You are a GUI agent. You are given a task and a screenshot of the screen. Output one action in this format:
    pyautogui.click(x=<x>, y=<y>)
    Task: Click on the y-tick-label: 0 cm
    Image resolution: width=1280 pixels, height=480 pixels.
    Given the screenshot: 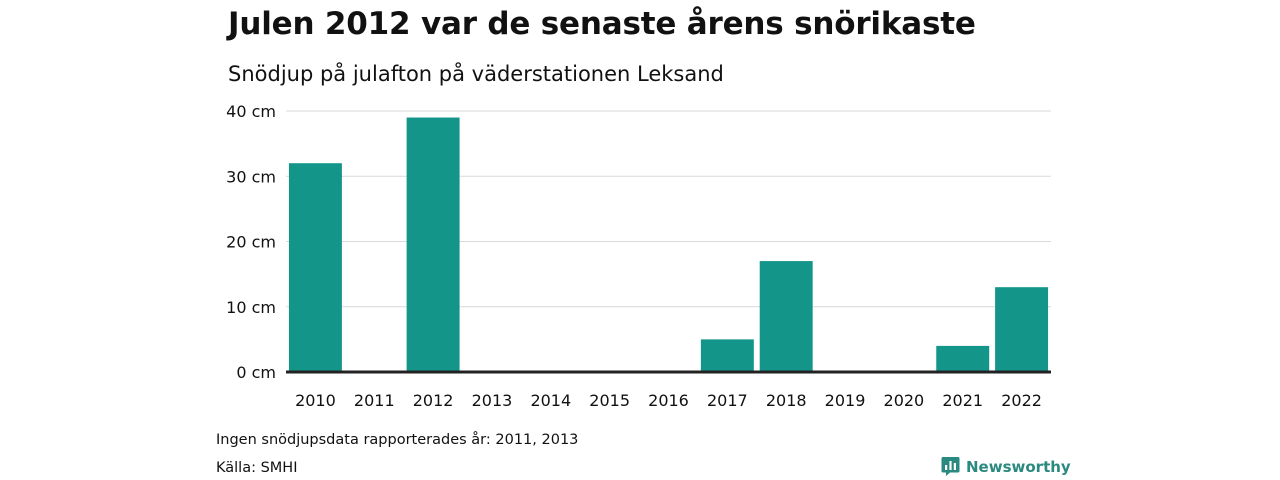 What is the action you would take?
    pyautogui.click(x=256, y=372)
    